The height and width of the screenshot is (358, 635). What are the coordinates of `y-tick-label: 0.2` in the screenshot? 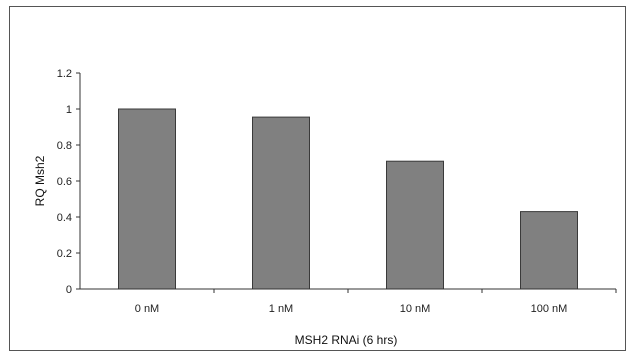 It's located at (64, 254).